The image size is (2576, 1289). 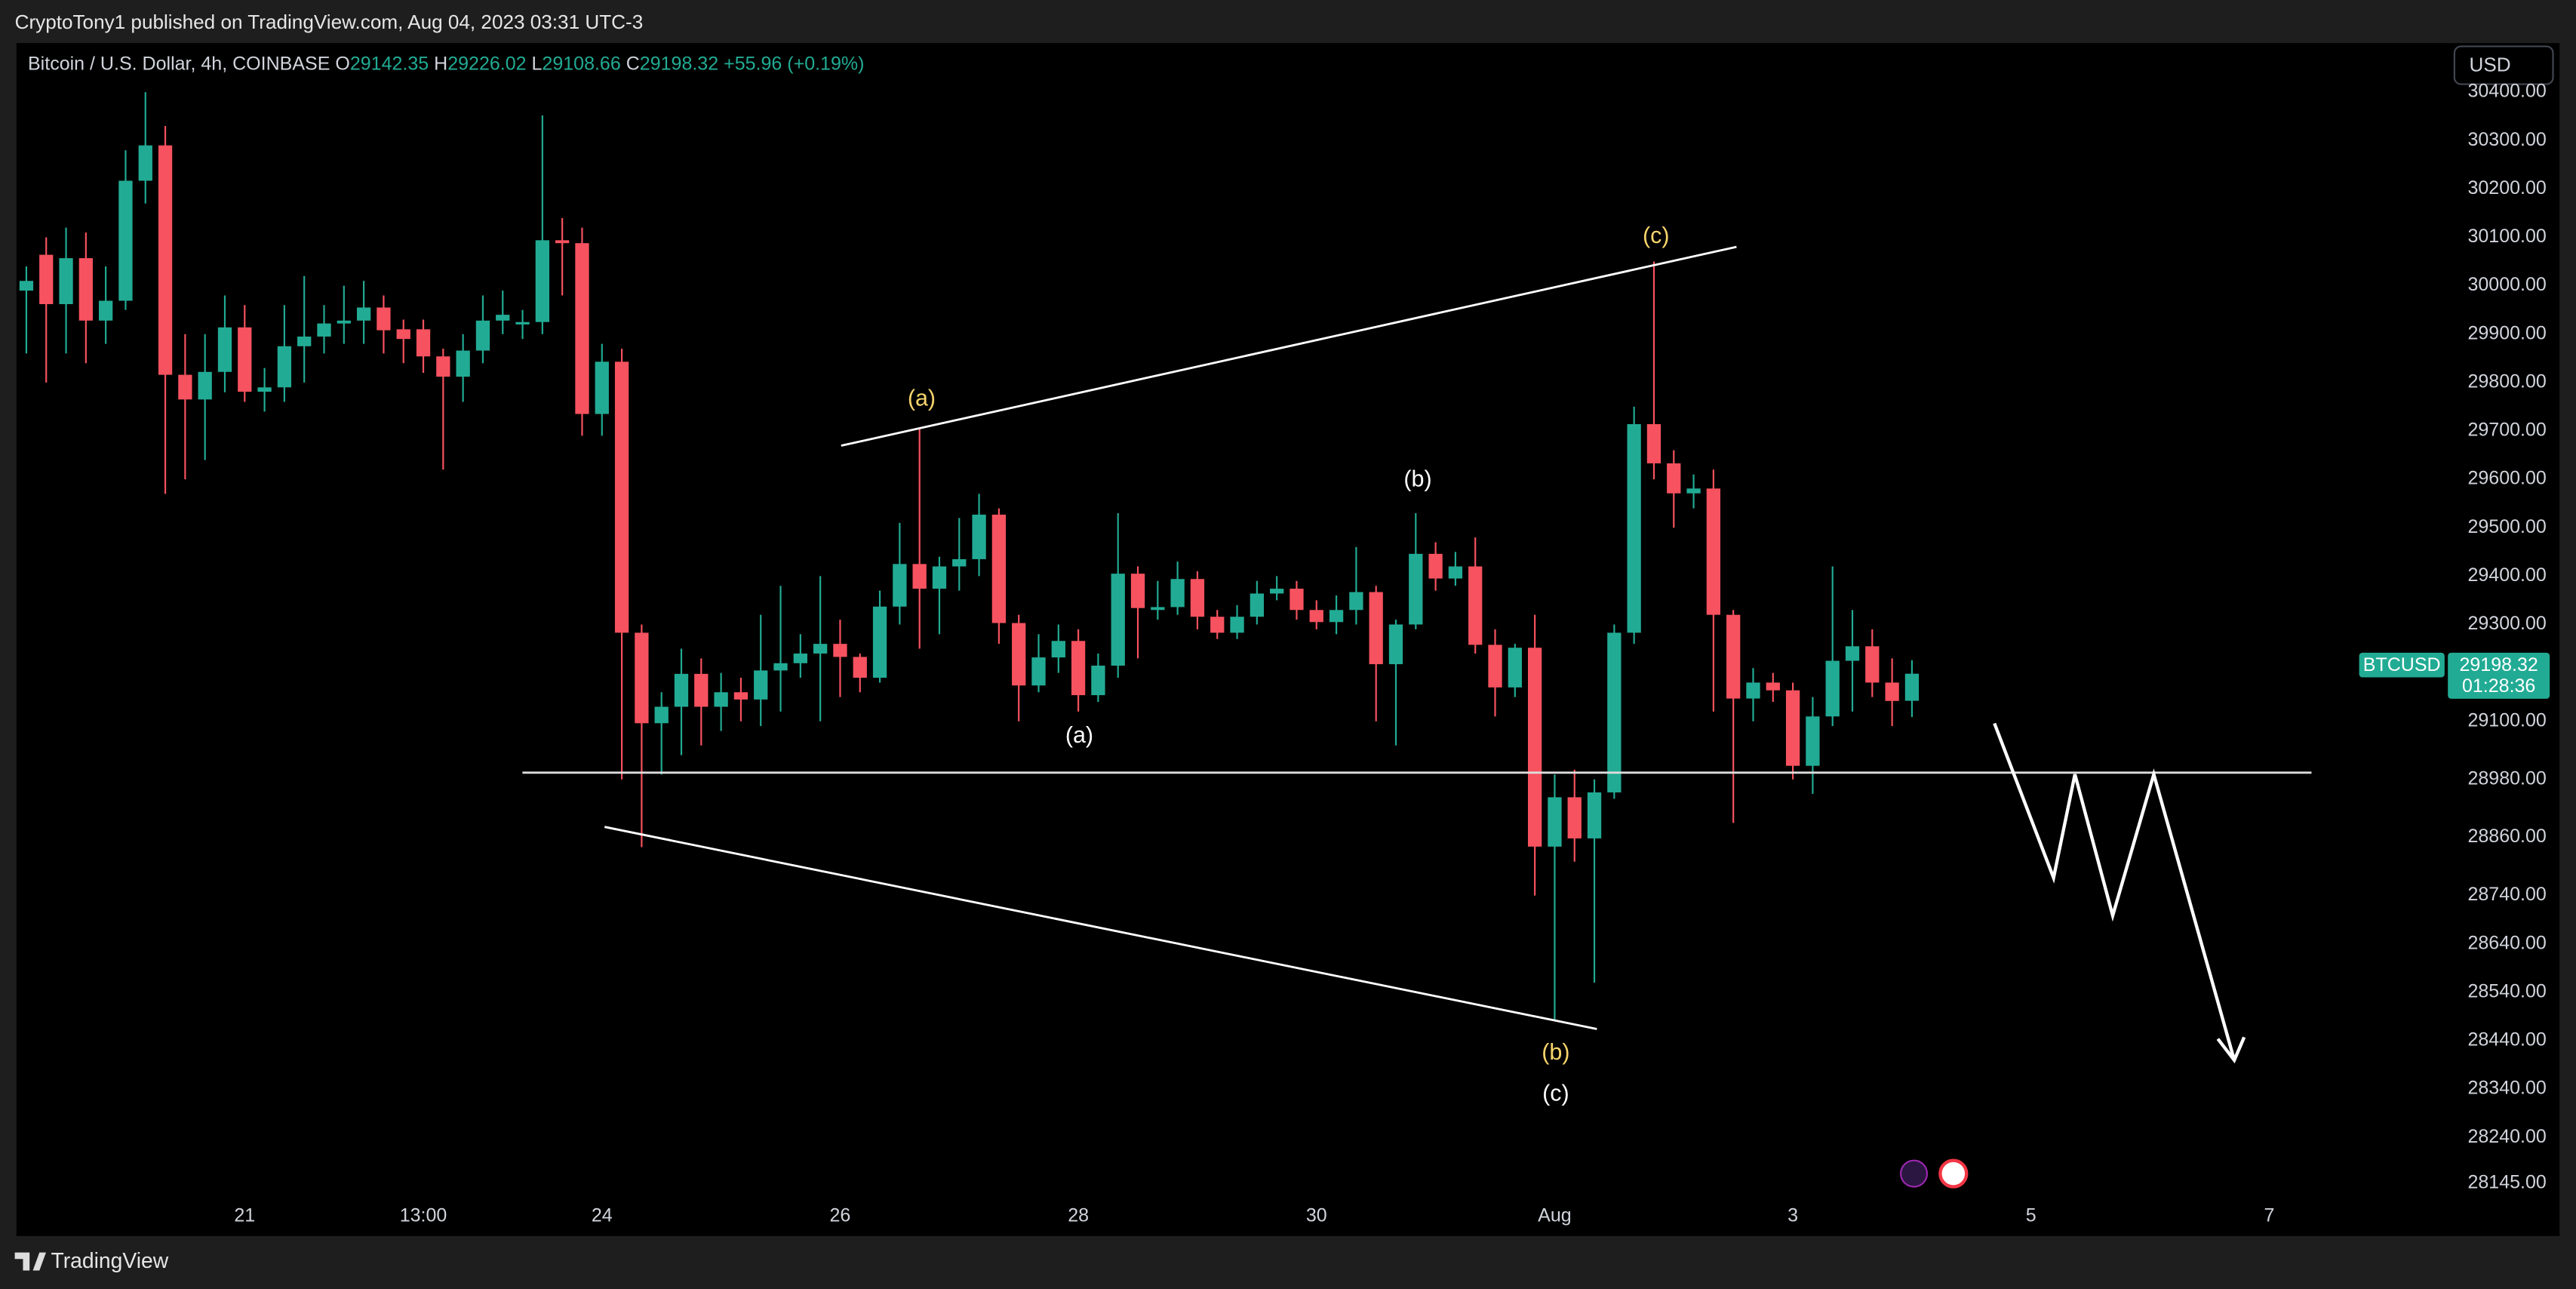 I want to click on ohlc-key: L, so click(x=537, y=63).